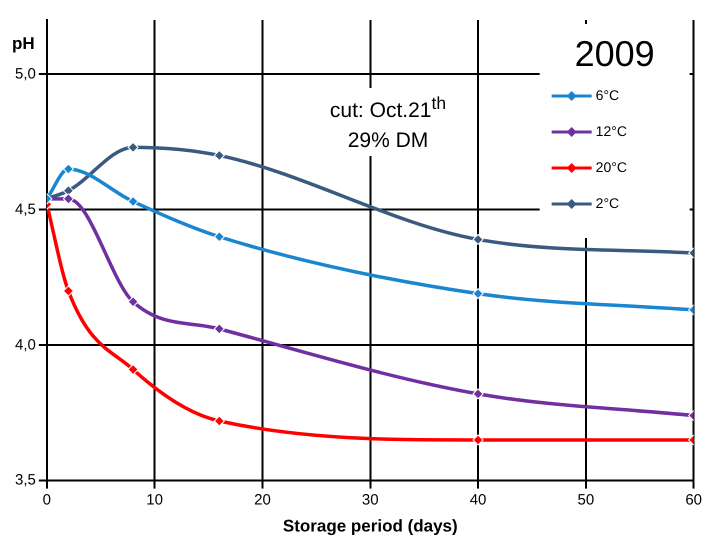  Describe the element at coordinates (262, 500) in the screenshot. I see `x-tick-label: 20` at that location.